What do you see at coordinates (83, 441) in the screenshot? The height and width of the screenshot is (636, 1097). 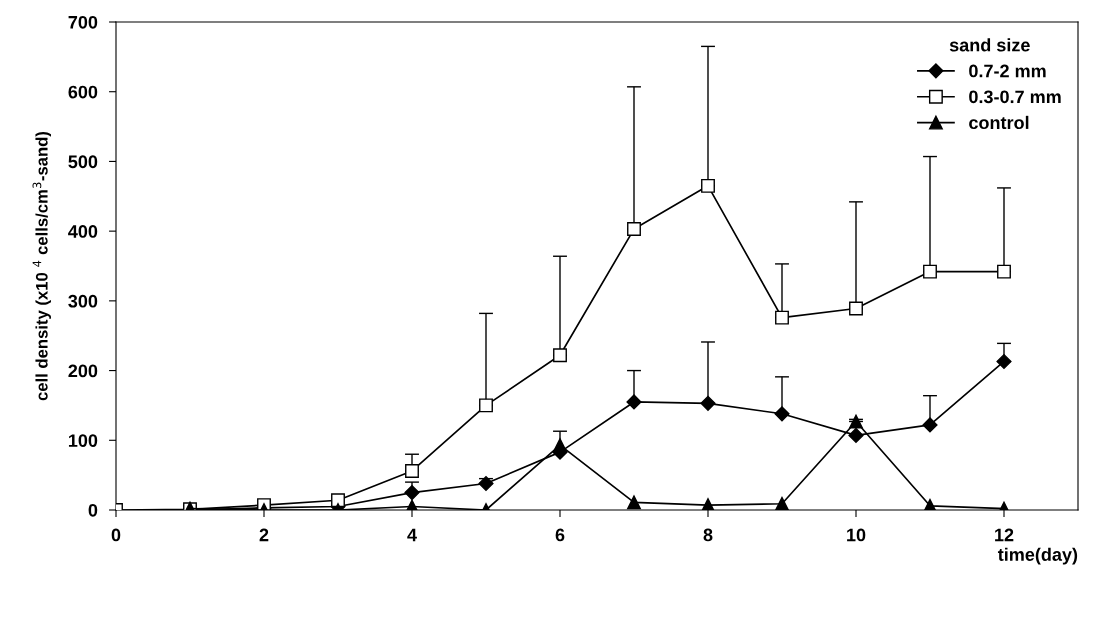 I see `y-tick-label: 100` at bounding box center [83, 441].